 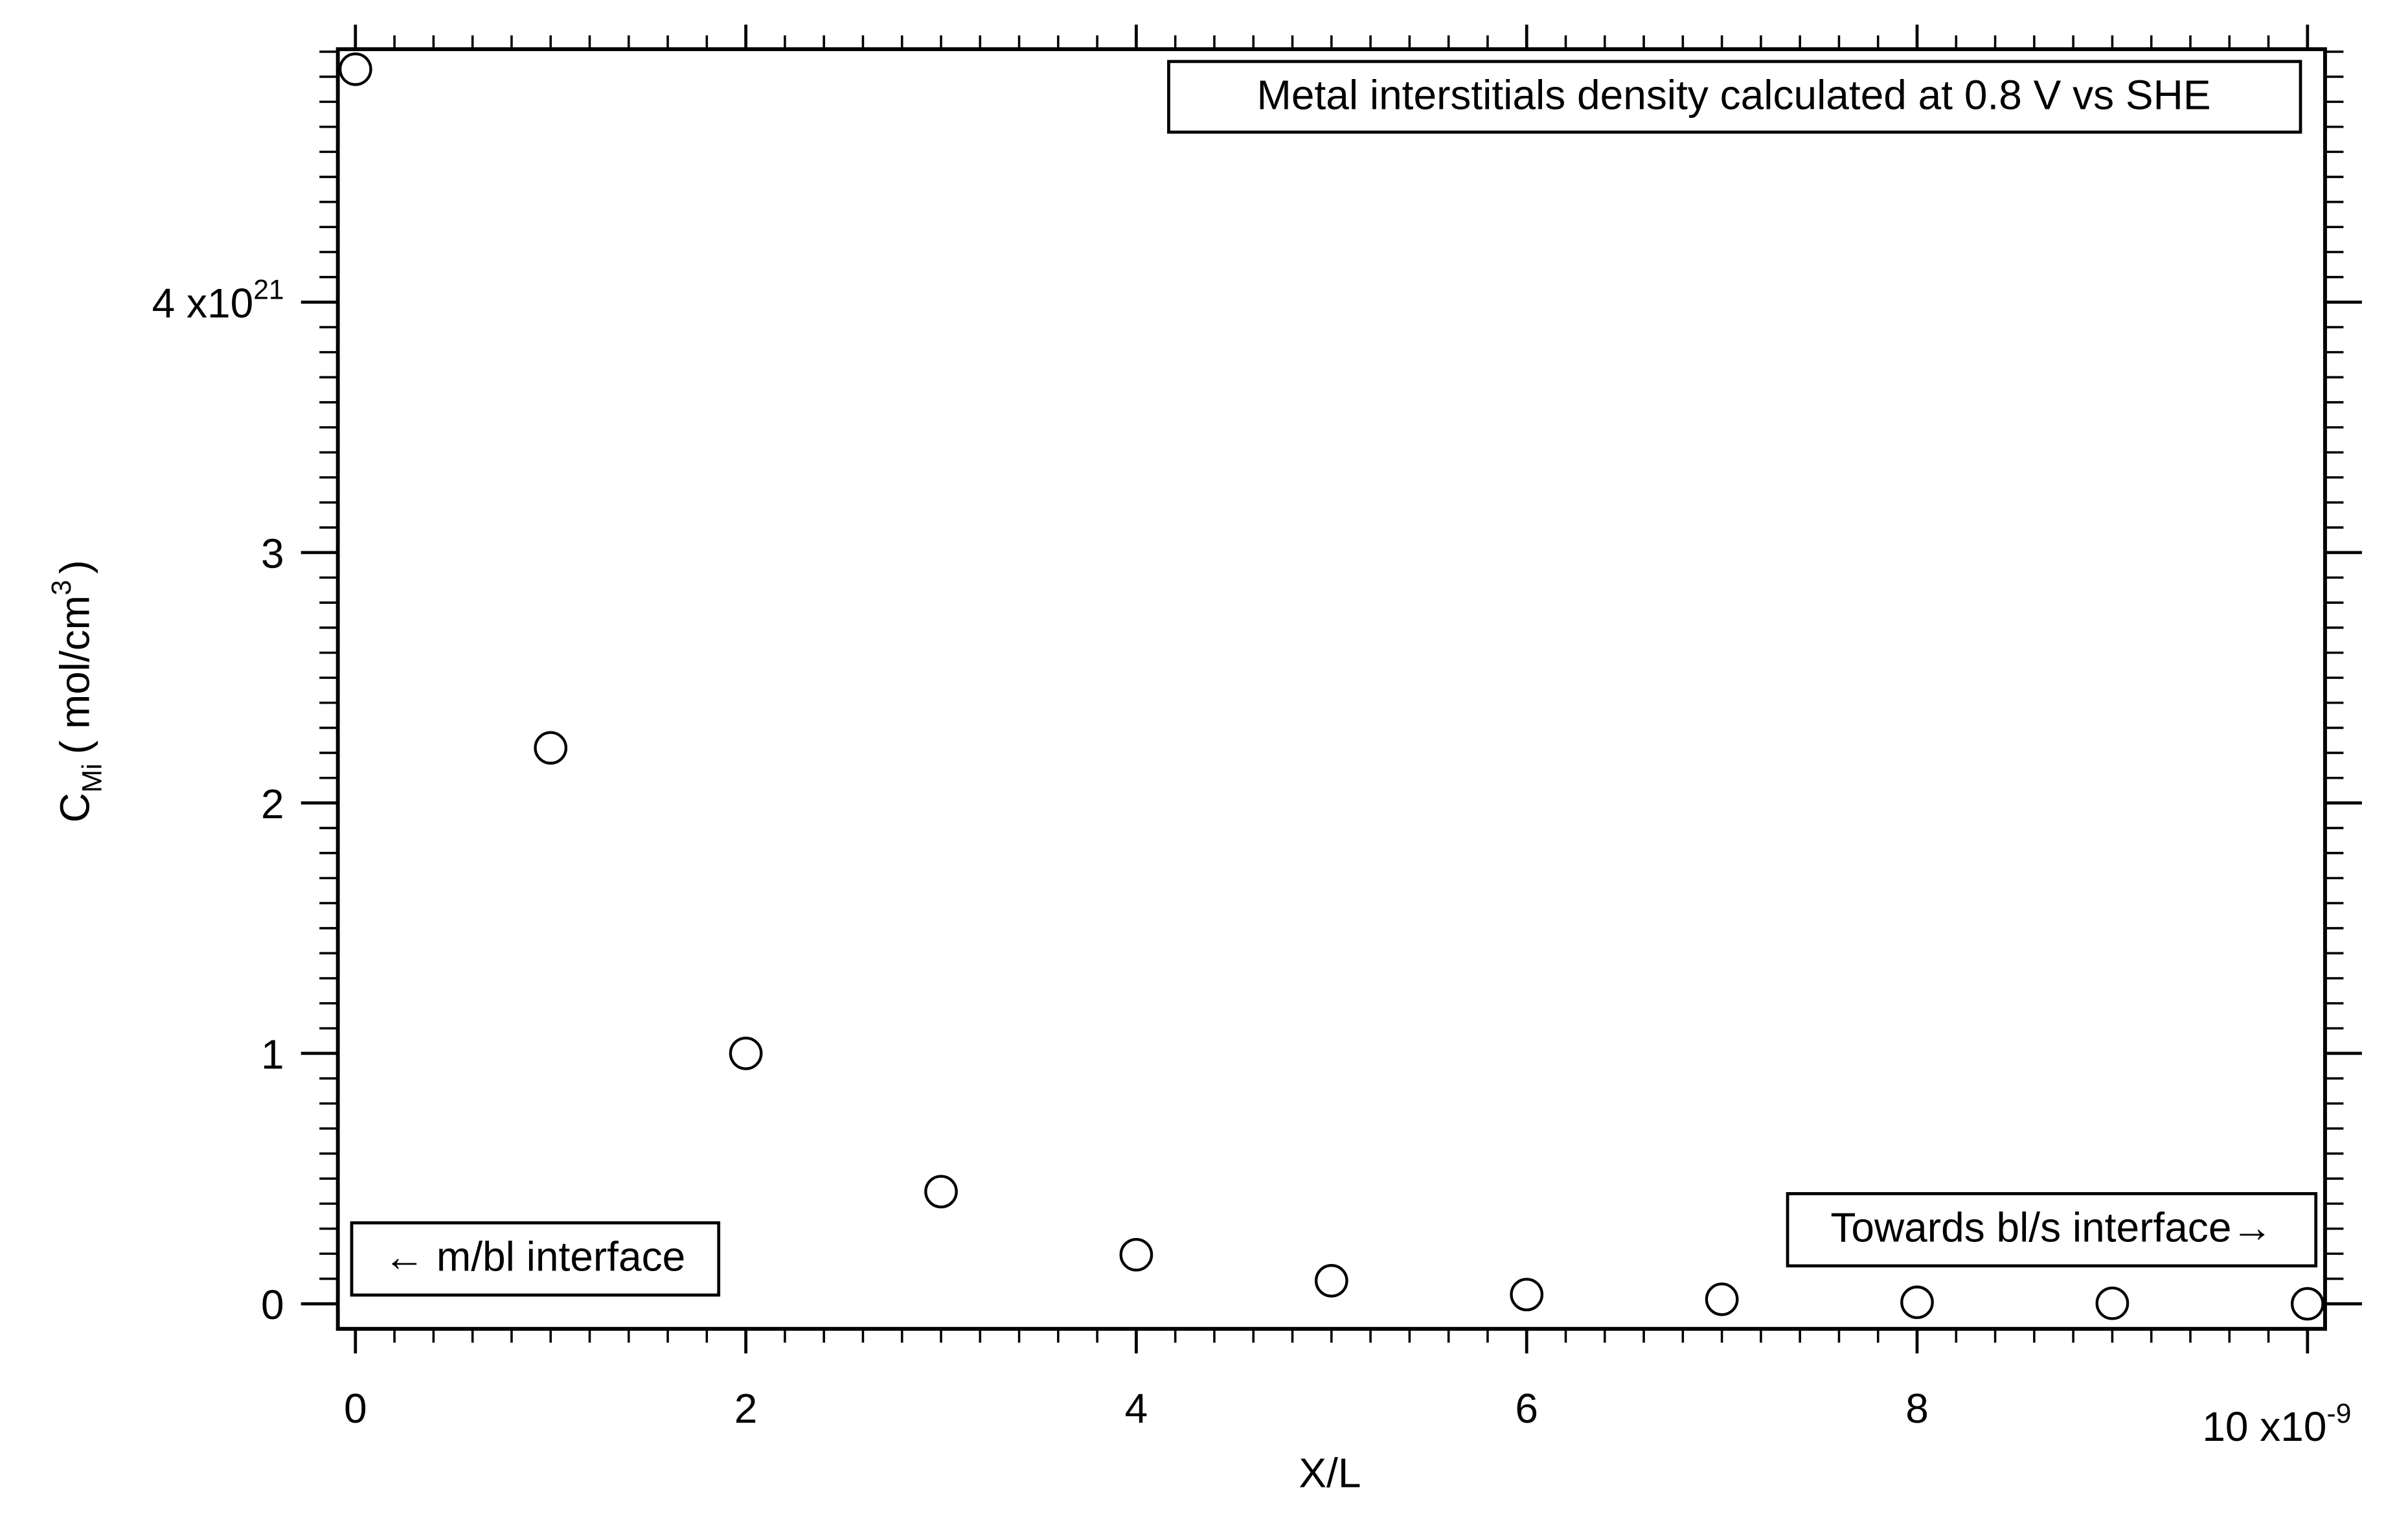 I want to click on y-axis-label: CMi ( mol/cm3), so click(x=77, y=691).